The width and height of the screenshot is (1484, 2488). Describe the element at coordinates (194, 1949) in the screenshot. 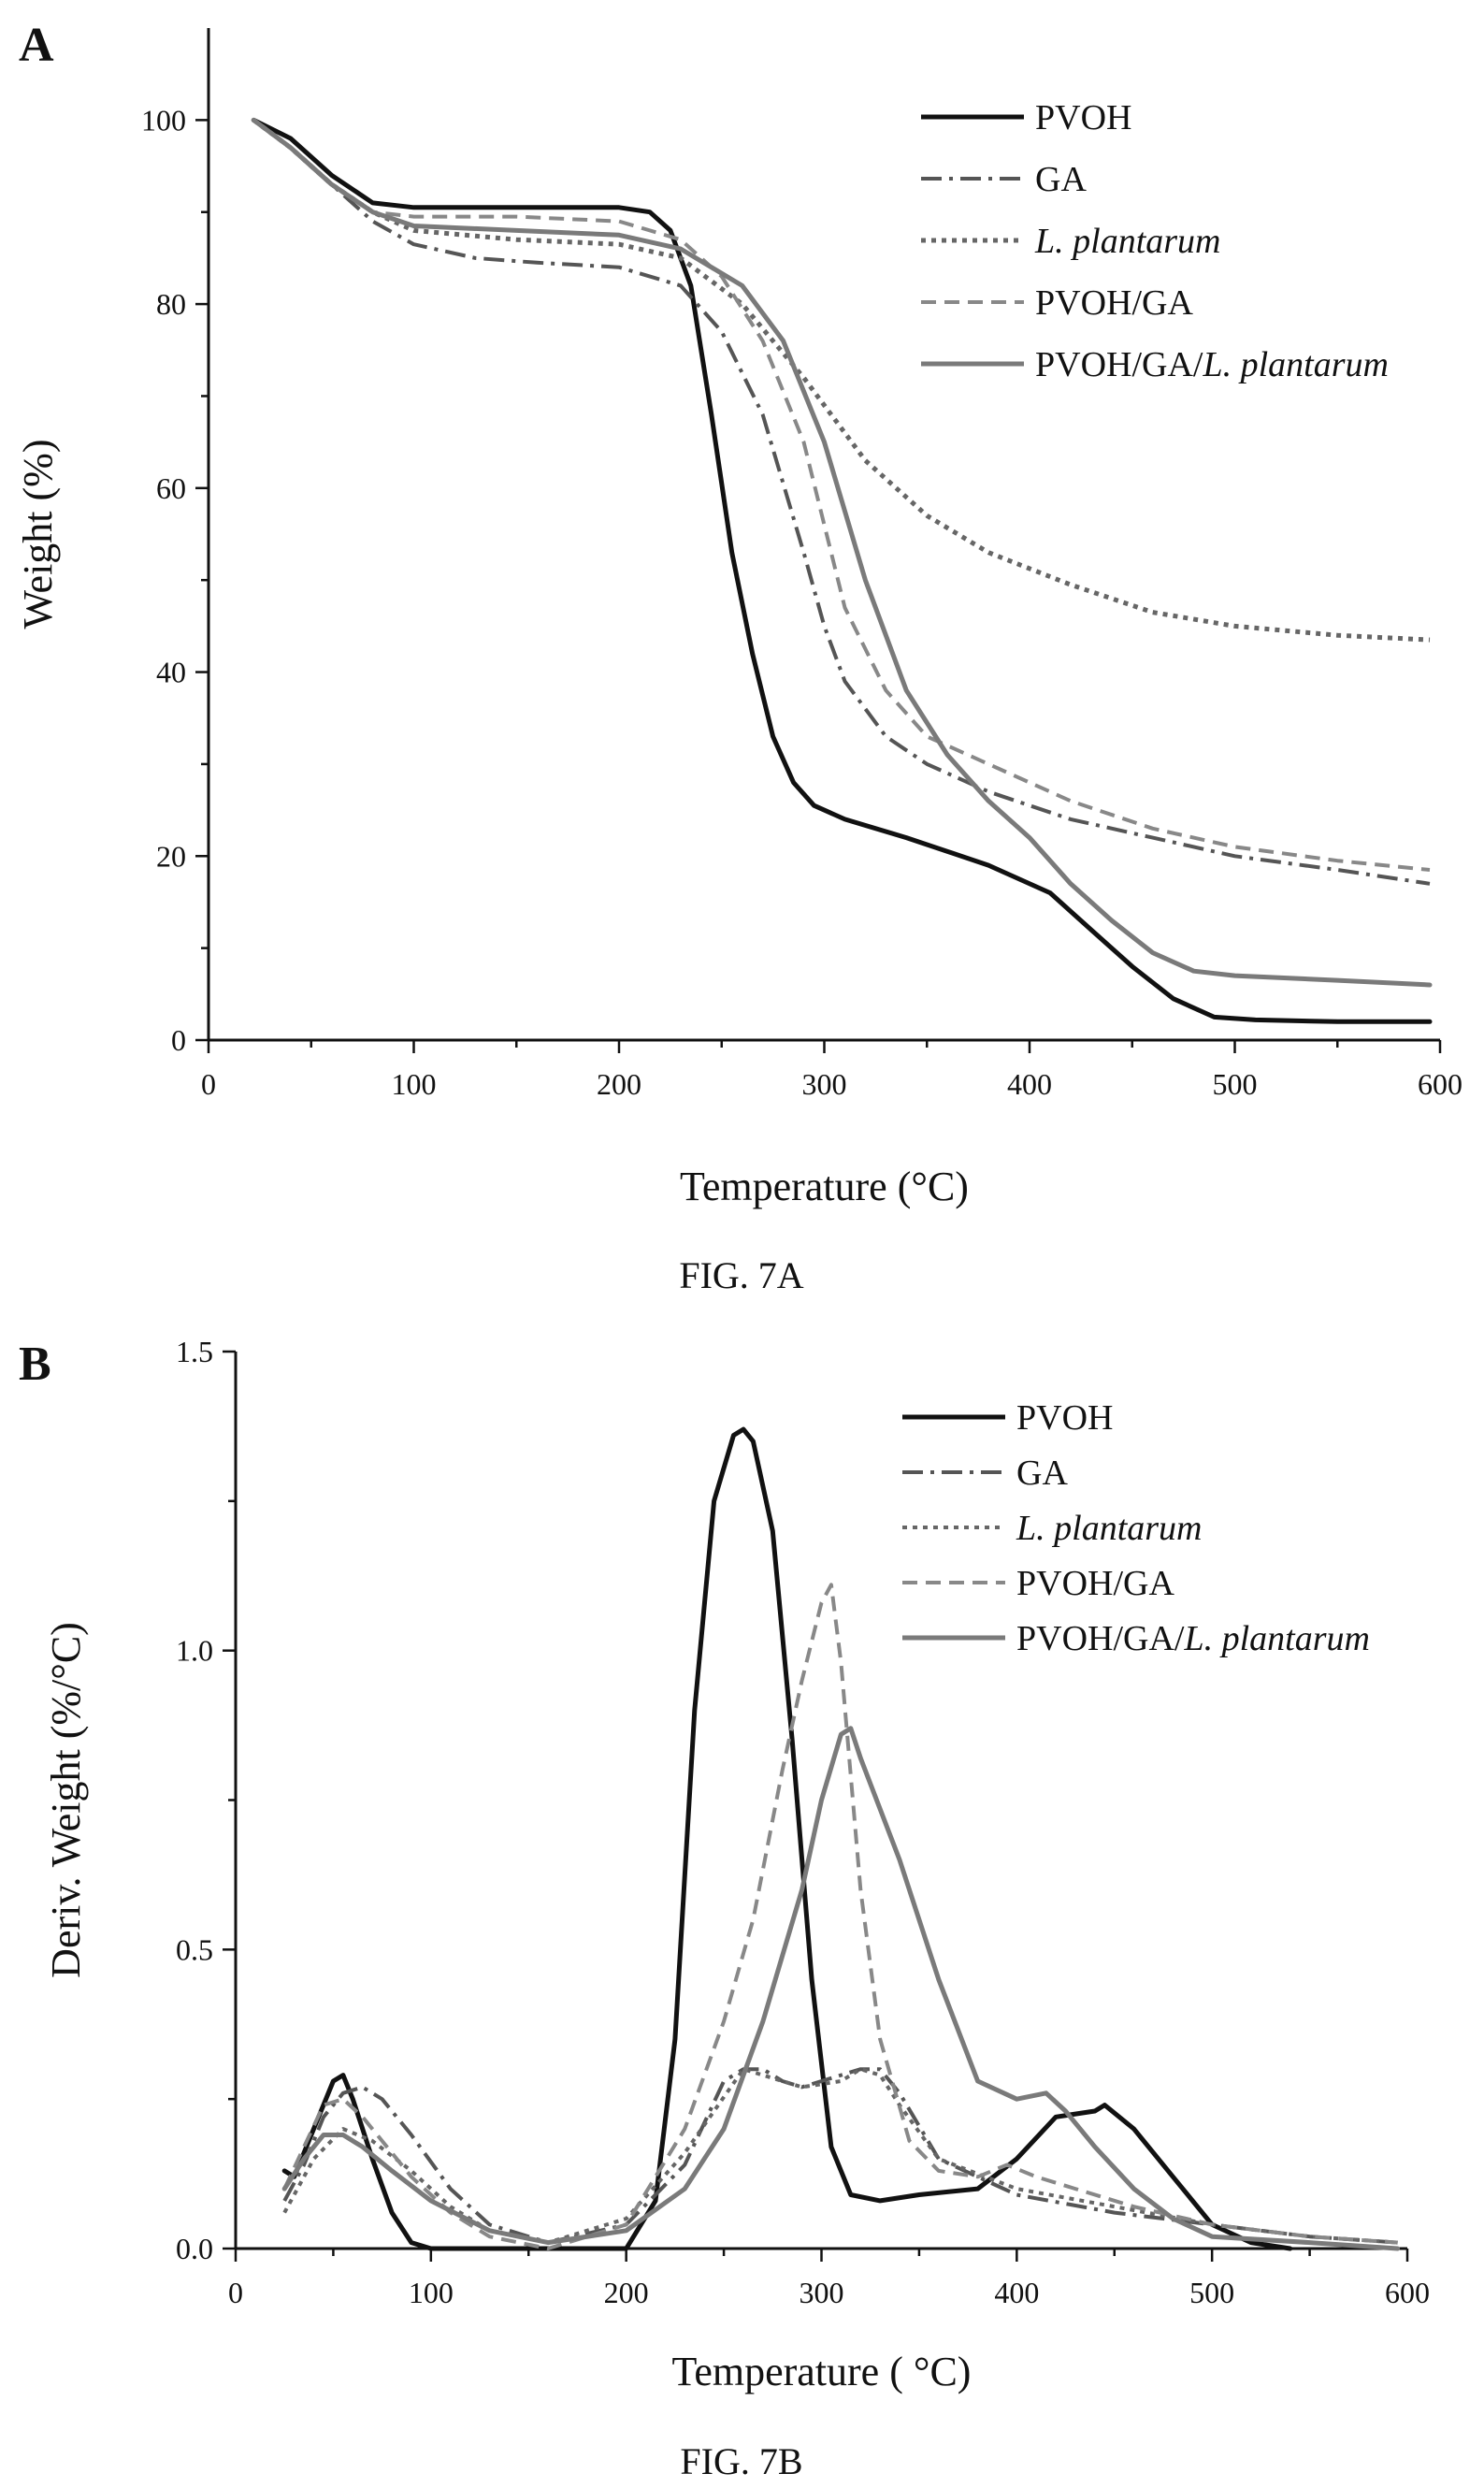

I see `y-tick-label: 0.5` at that location.